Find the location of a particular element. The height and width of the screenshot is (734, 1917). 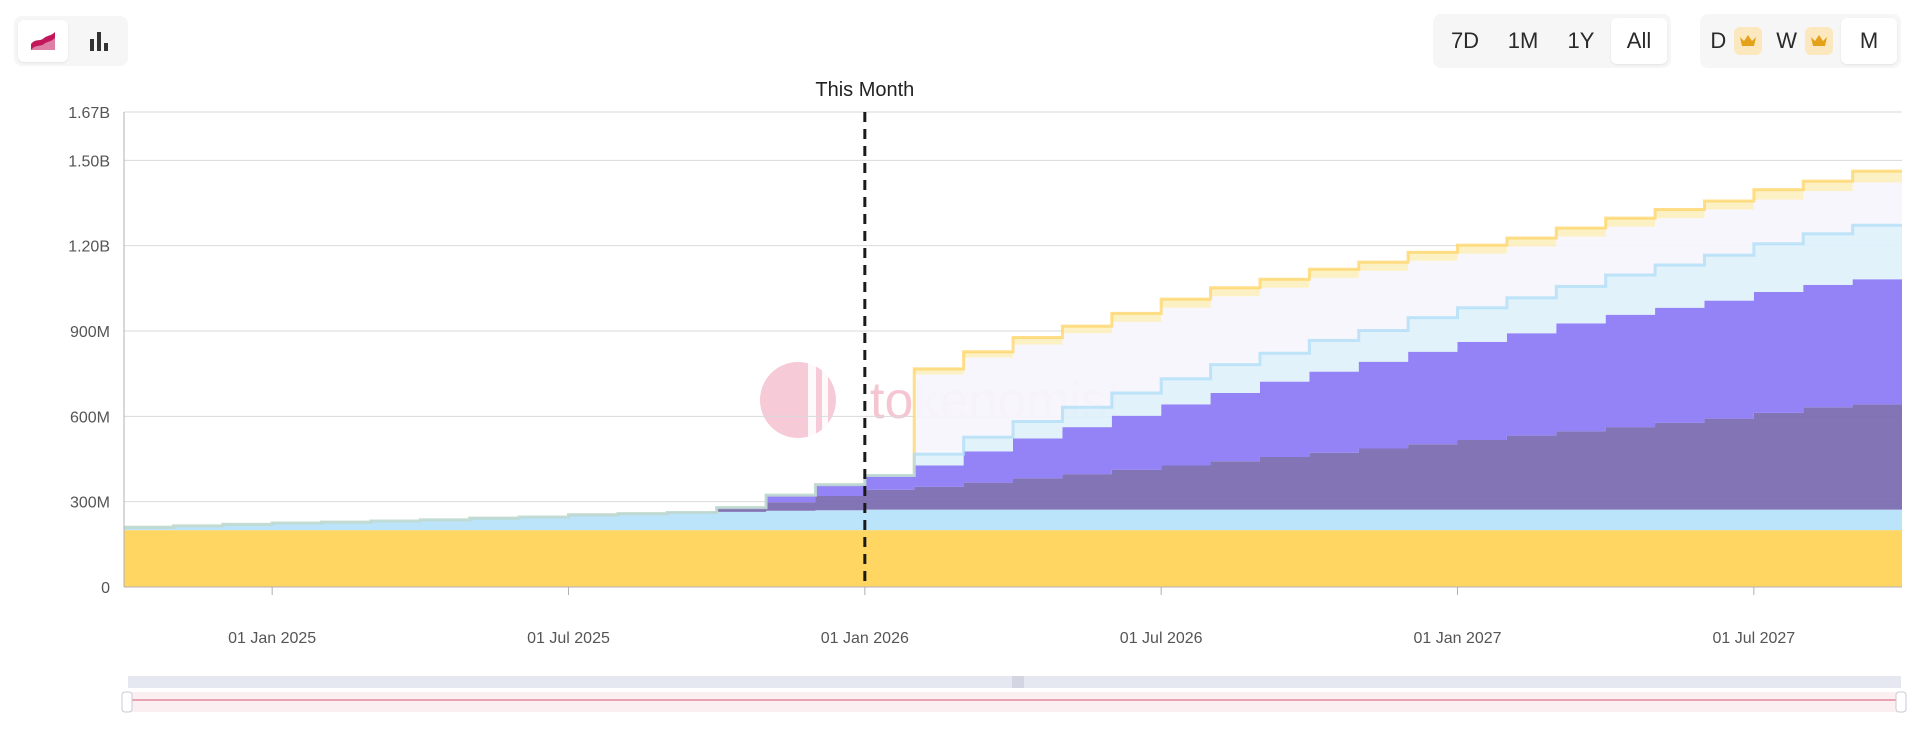

x-tick-label: 01 Jan 2026 is located at coordinates (865, 638).